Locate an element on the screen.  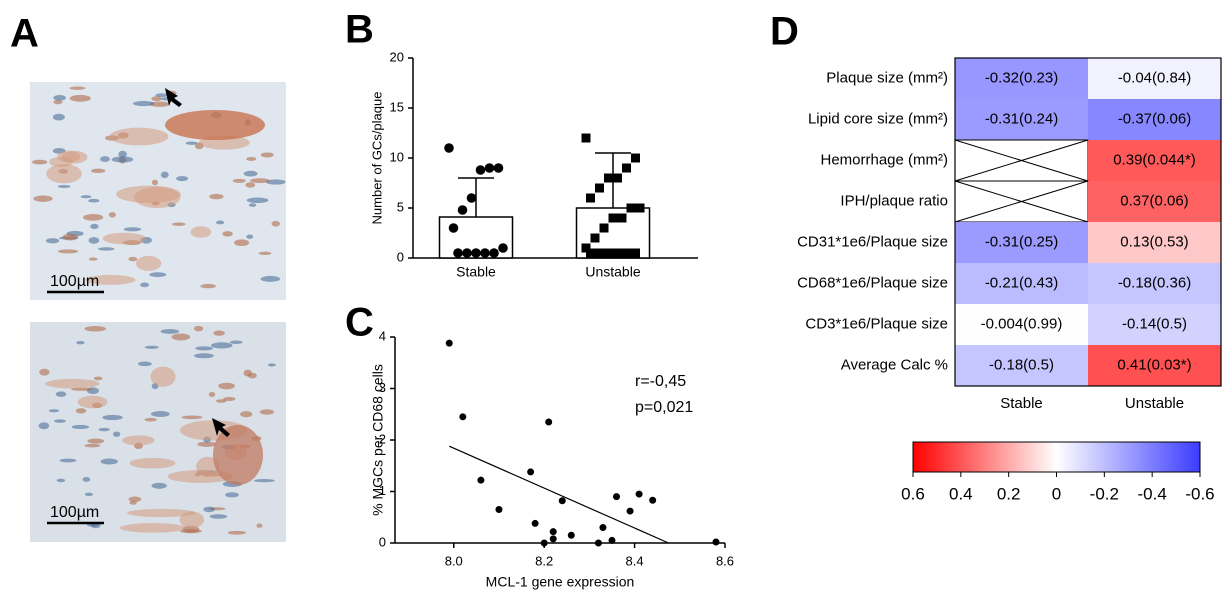
y-tick-label: 4 is located at coordinates (382, 335).